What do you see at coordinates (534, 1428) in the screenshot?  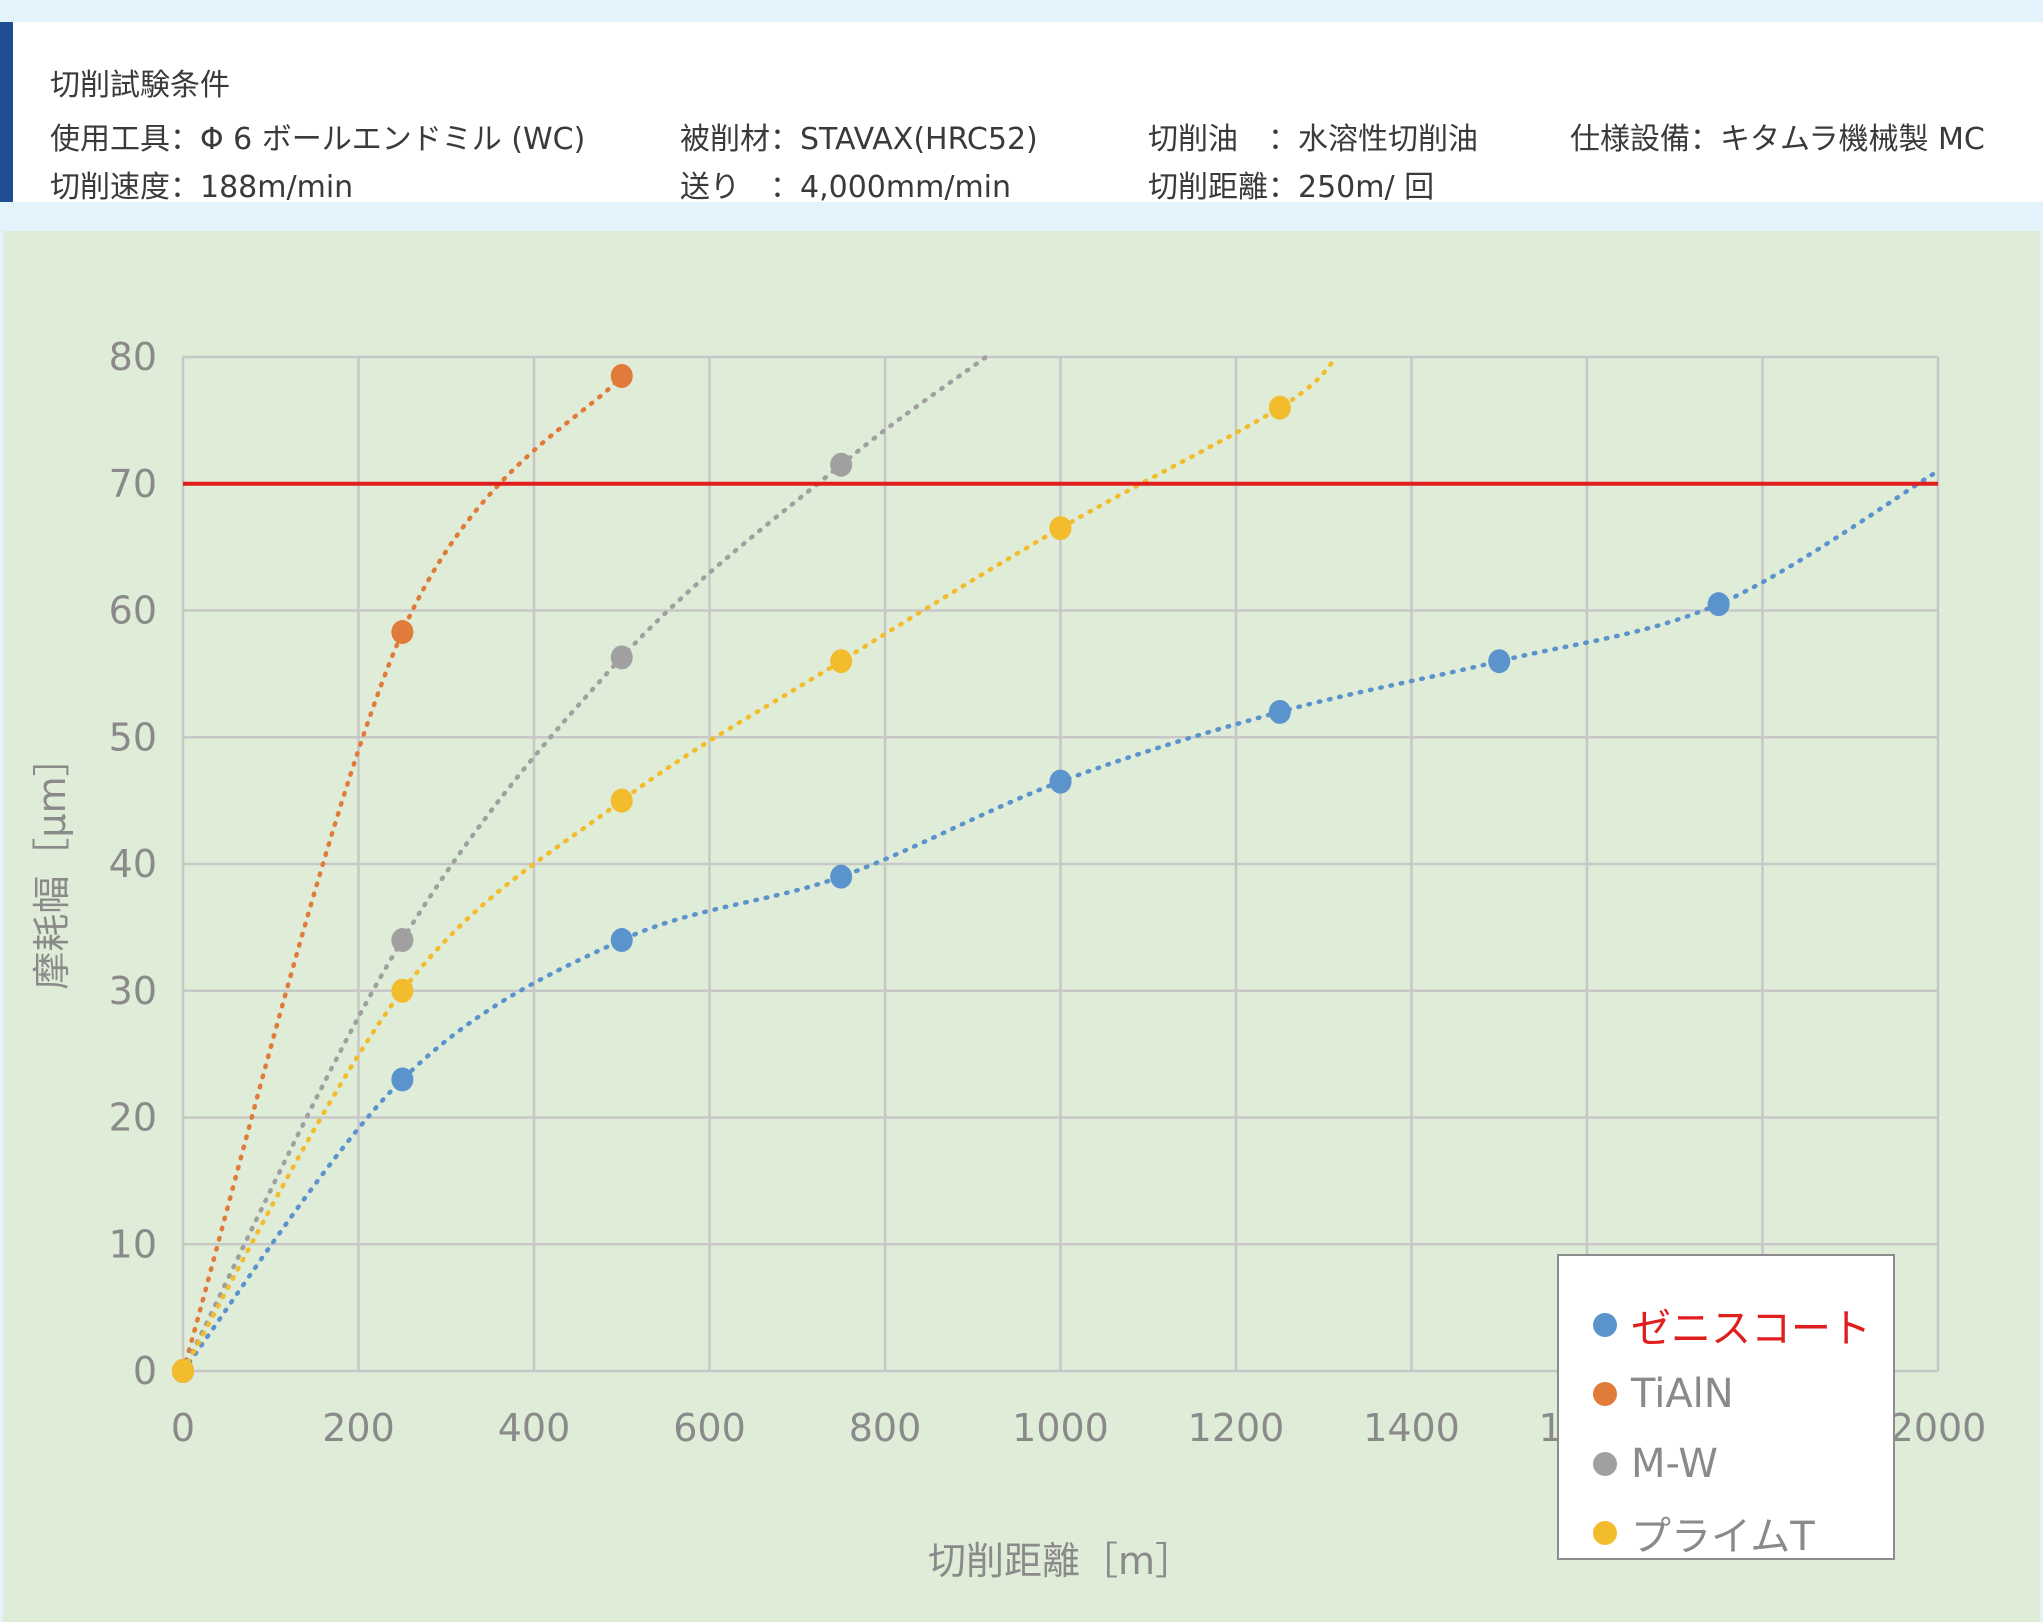 I see `x-tick-label: 400` at bounding box center [534, 1428].